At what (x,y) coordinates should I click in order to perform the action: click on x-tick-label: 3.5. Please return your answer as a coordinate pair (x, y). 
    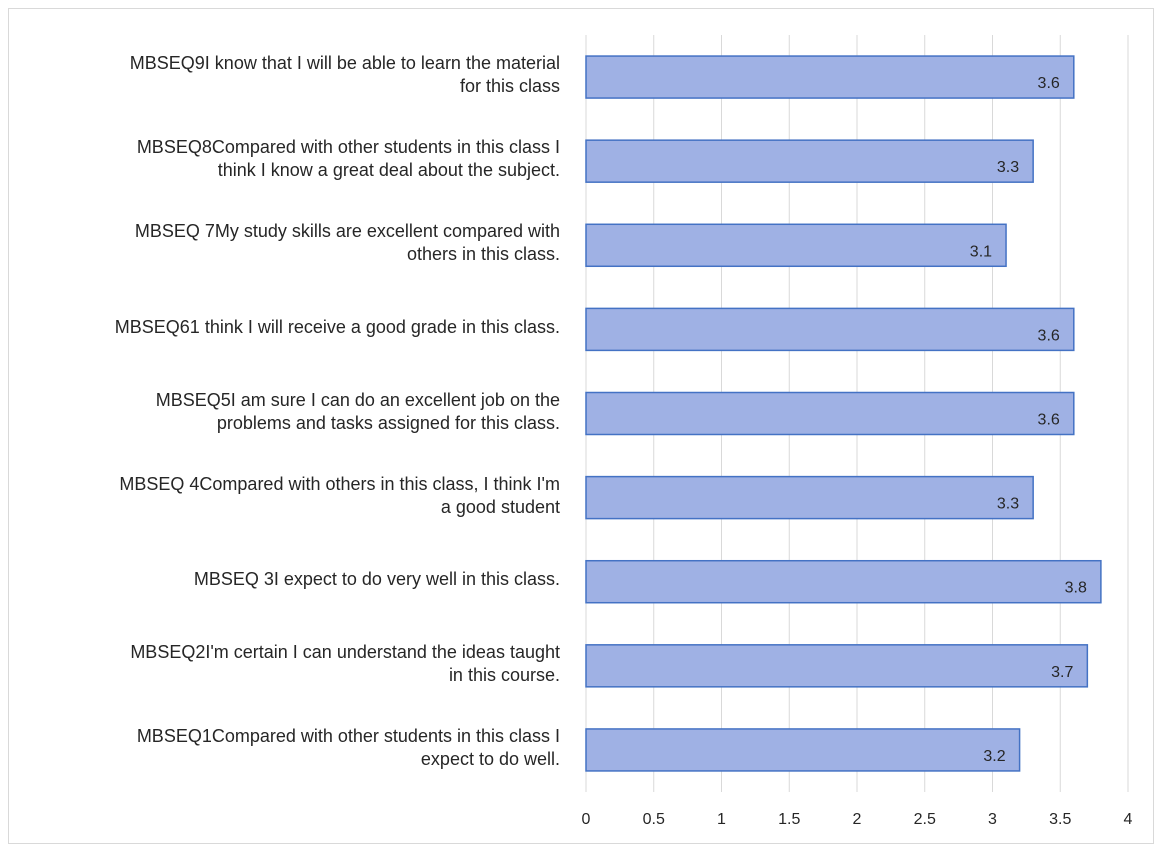
    Looking at the image, I should click on (1060, 819).